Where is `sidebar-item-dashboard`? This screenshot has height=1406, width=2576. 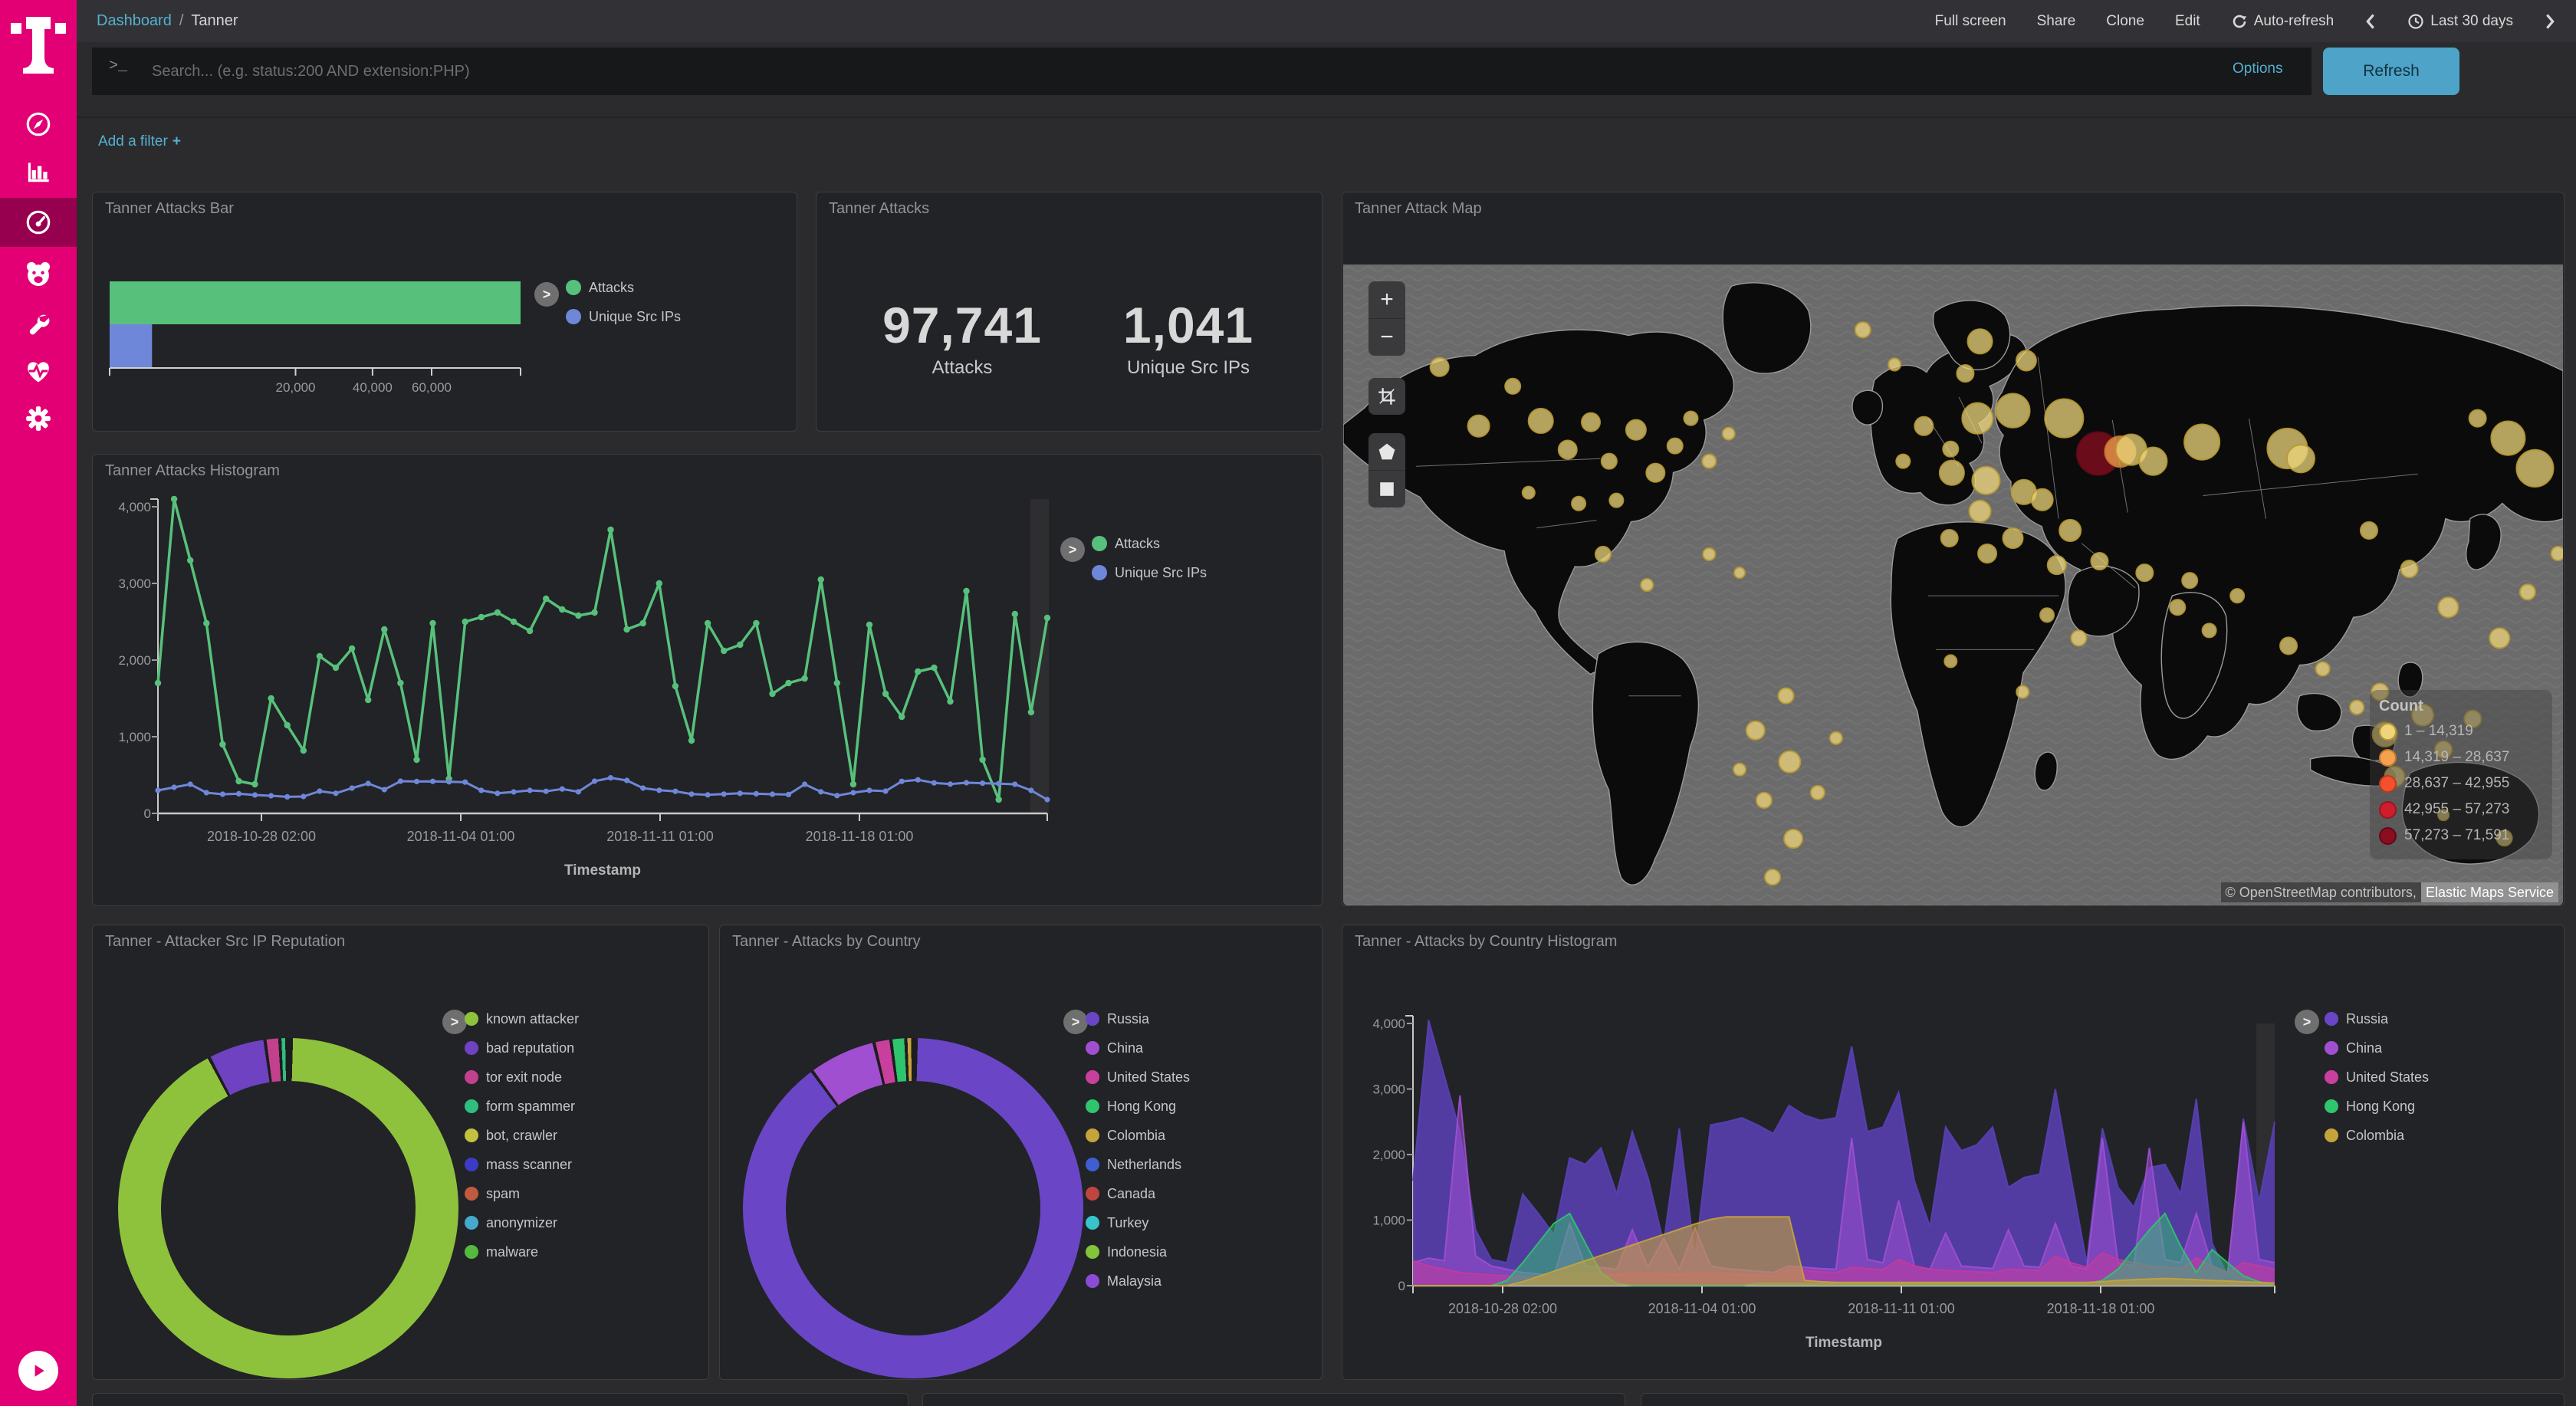 sidebar-item-dashboard is located at coordinates (39, 222).